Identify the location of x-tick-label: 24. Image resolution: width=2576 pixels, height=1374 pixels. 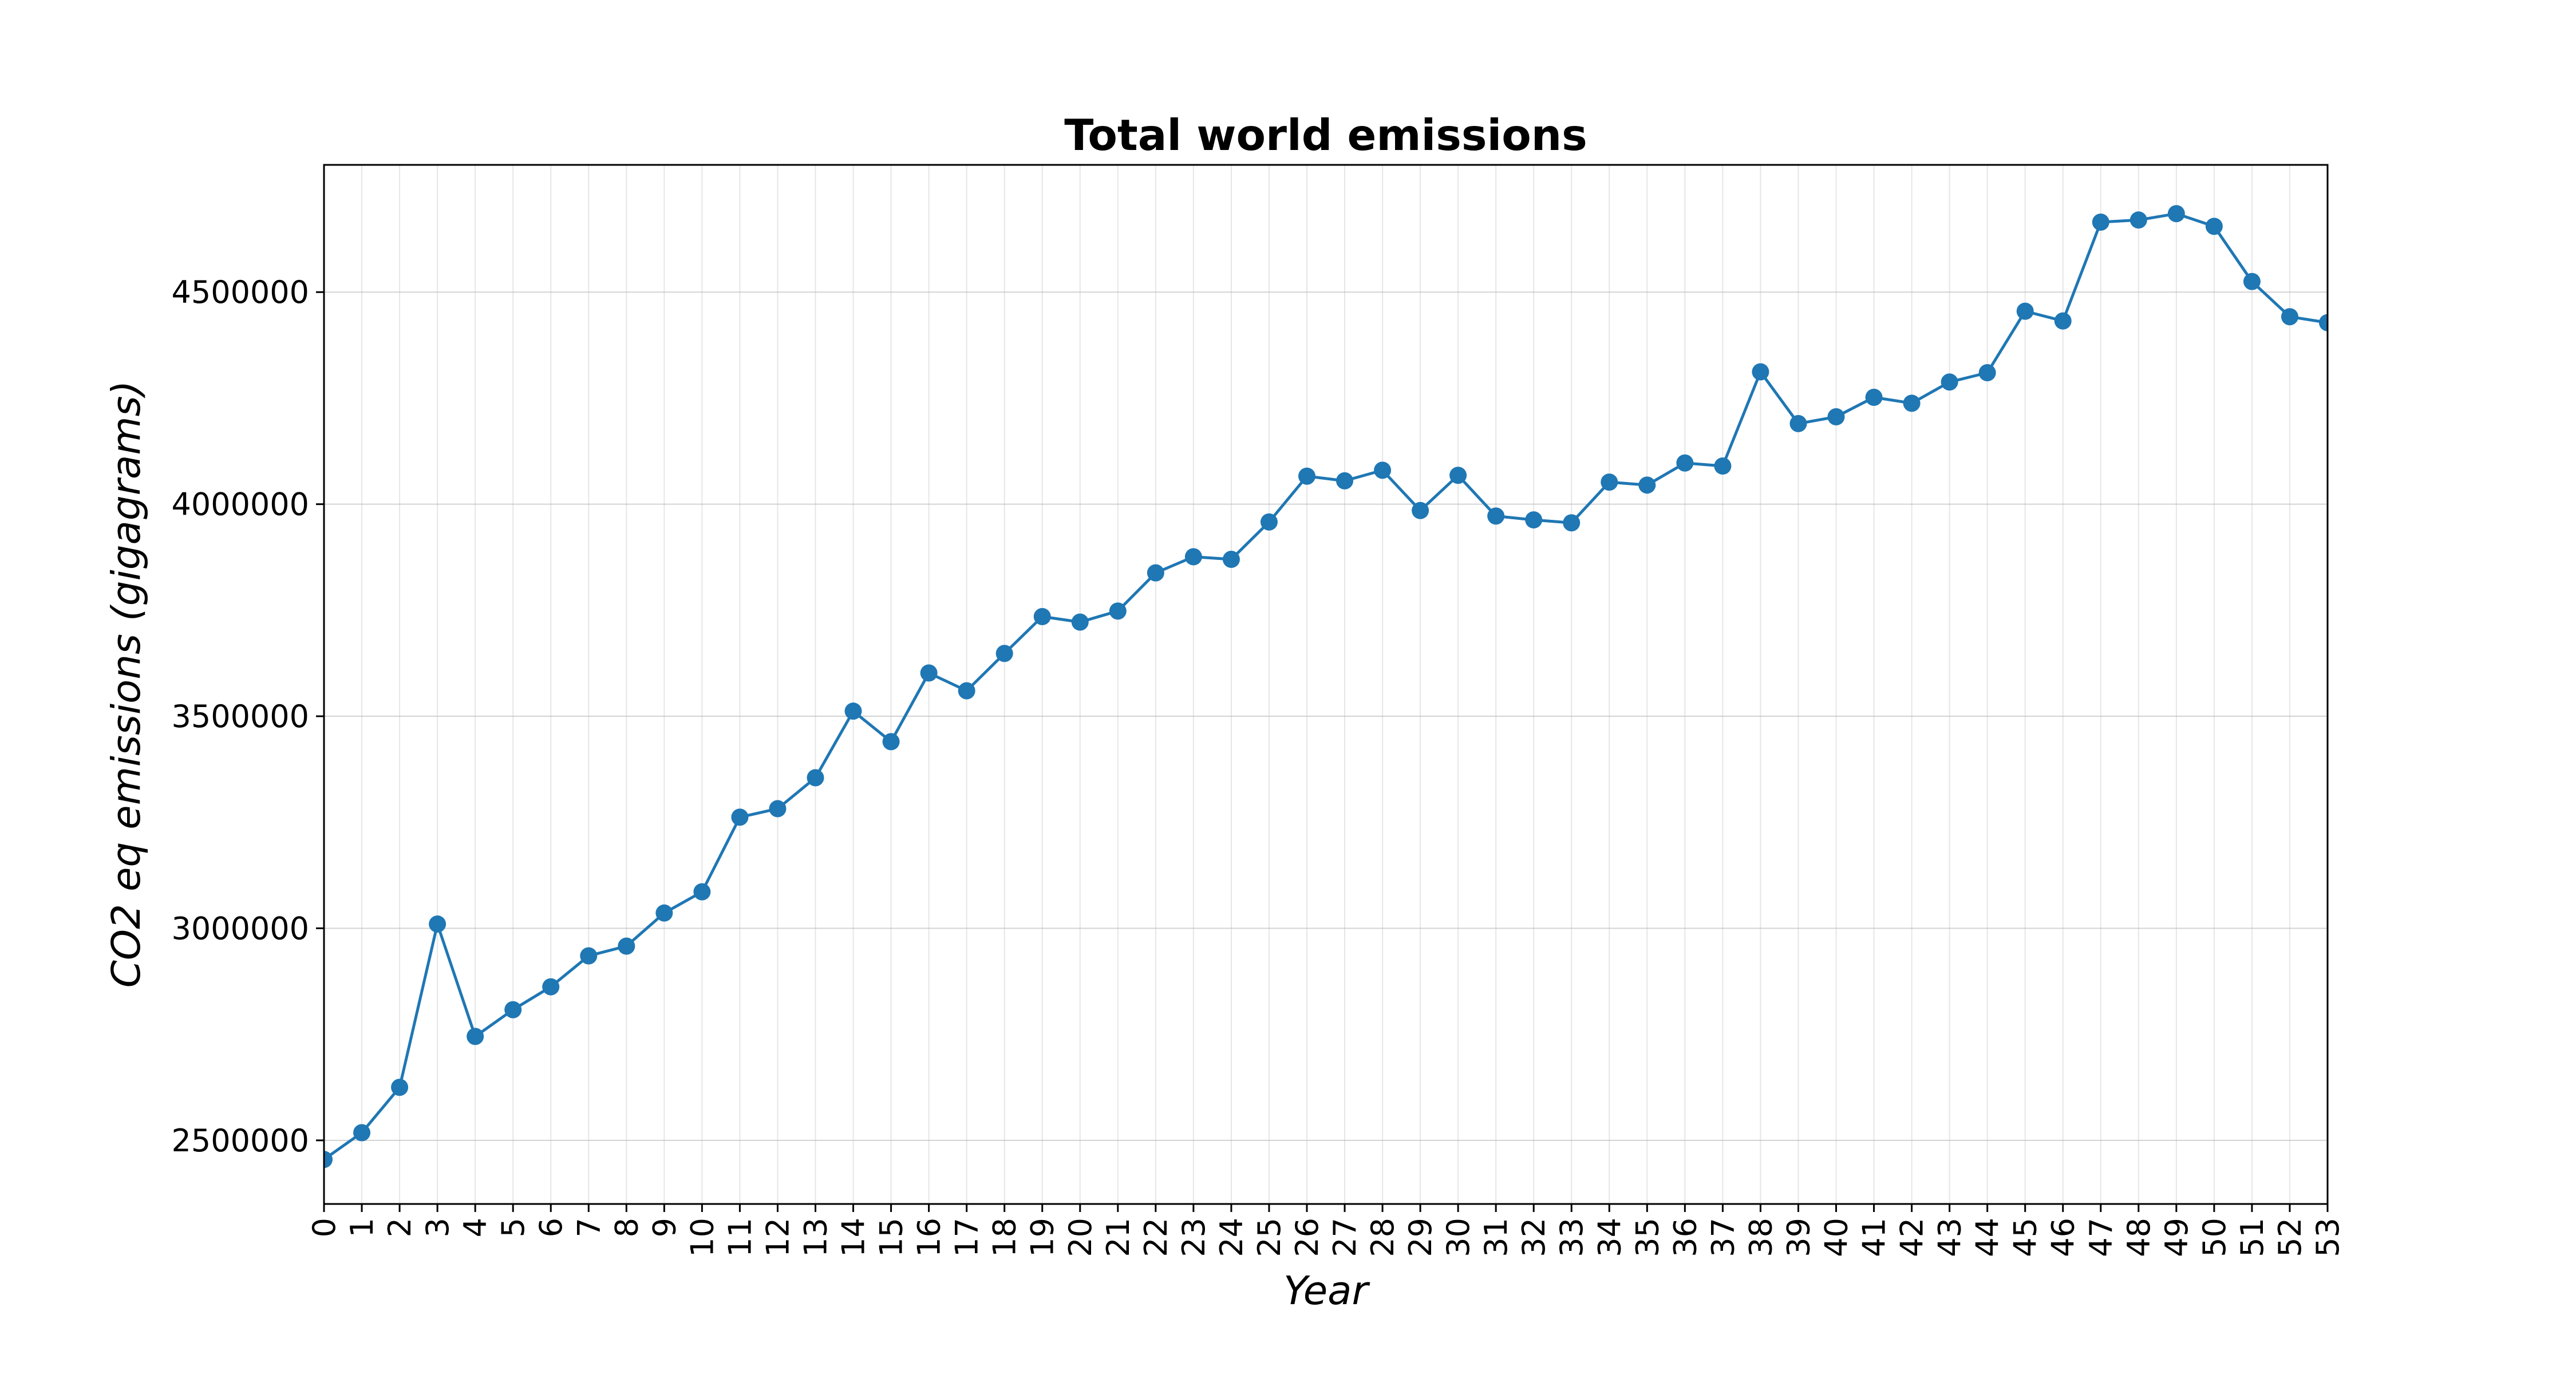
(1232, 1238).